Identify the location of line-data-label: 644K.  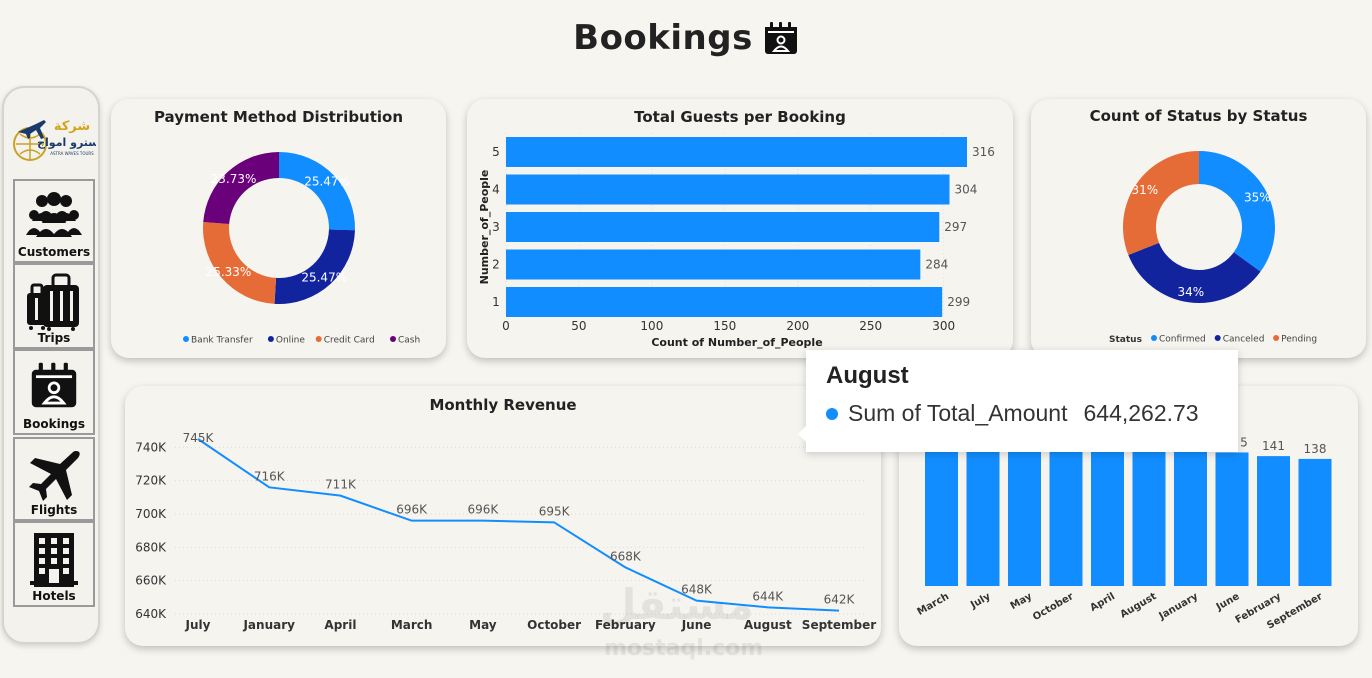
(768, 596).